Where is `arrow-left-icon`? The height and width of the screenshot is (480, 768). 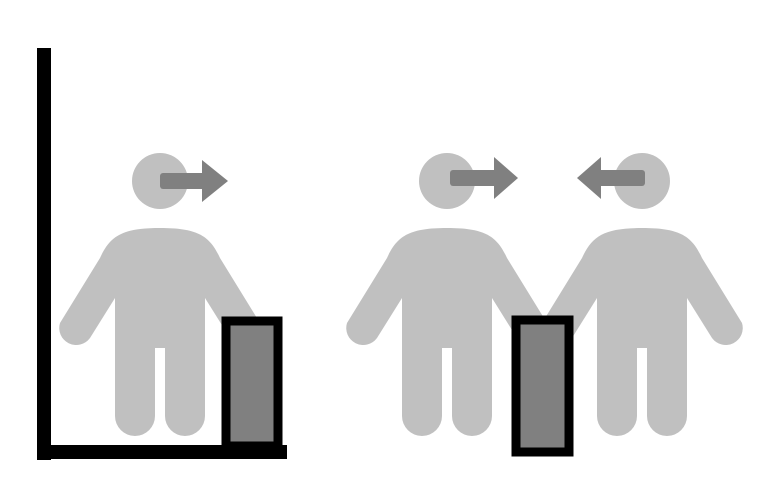
arrow-left-icon is located at coordinates (611, 178).